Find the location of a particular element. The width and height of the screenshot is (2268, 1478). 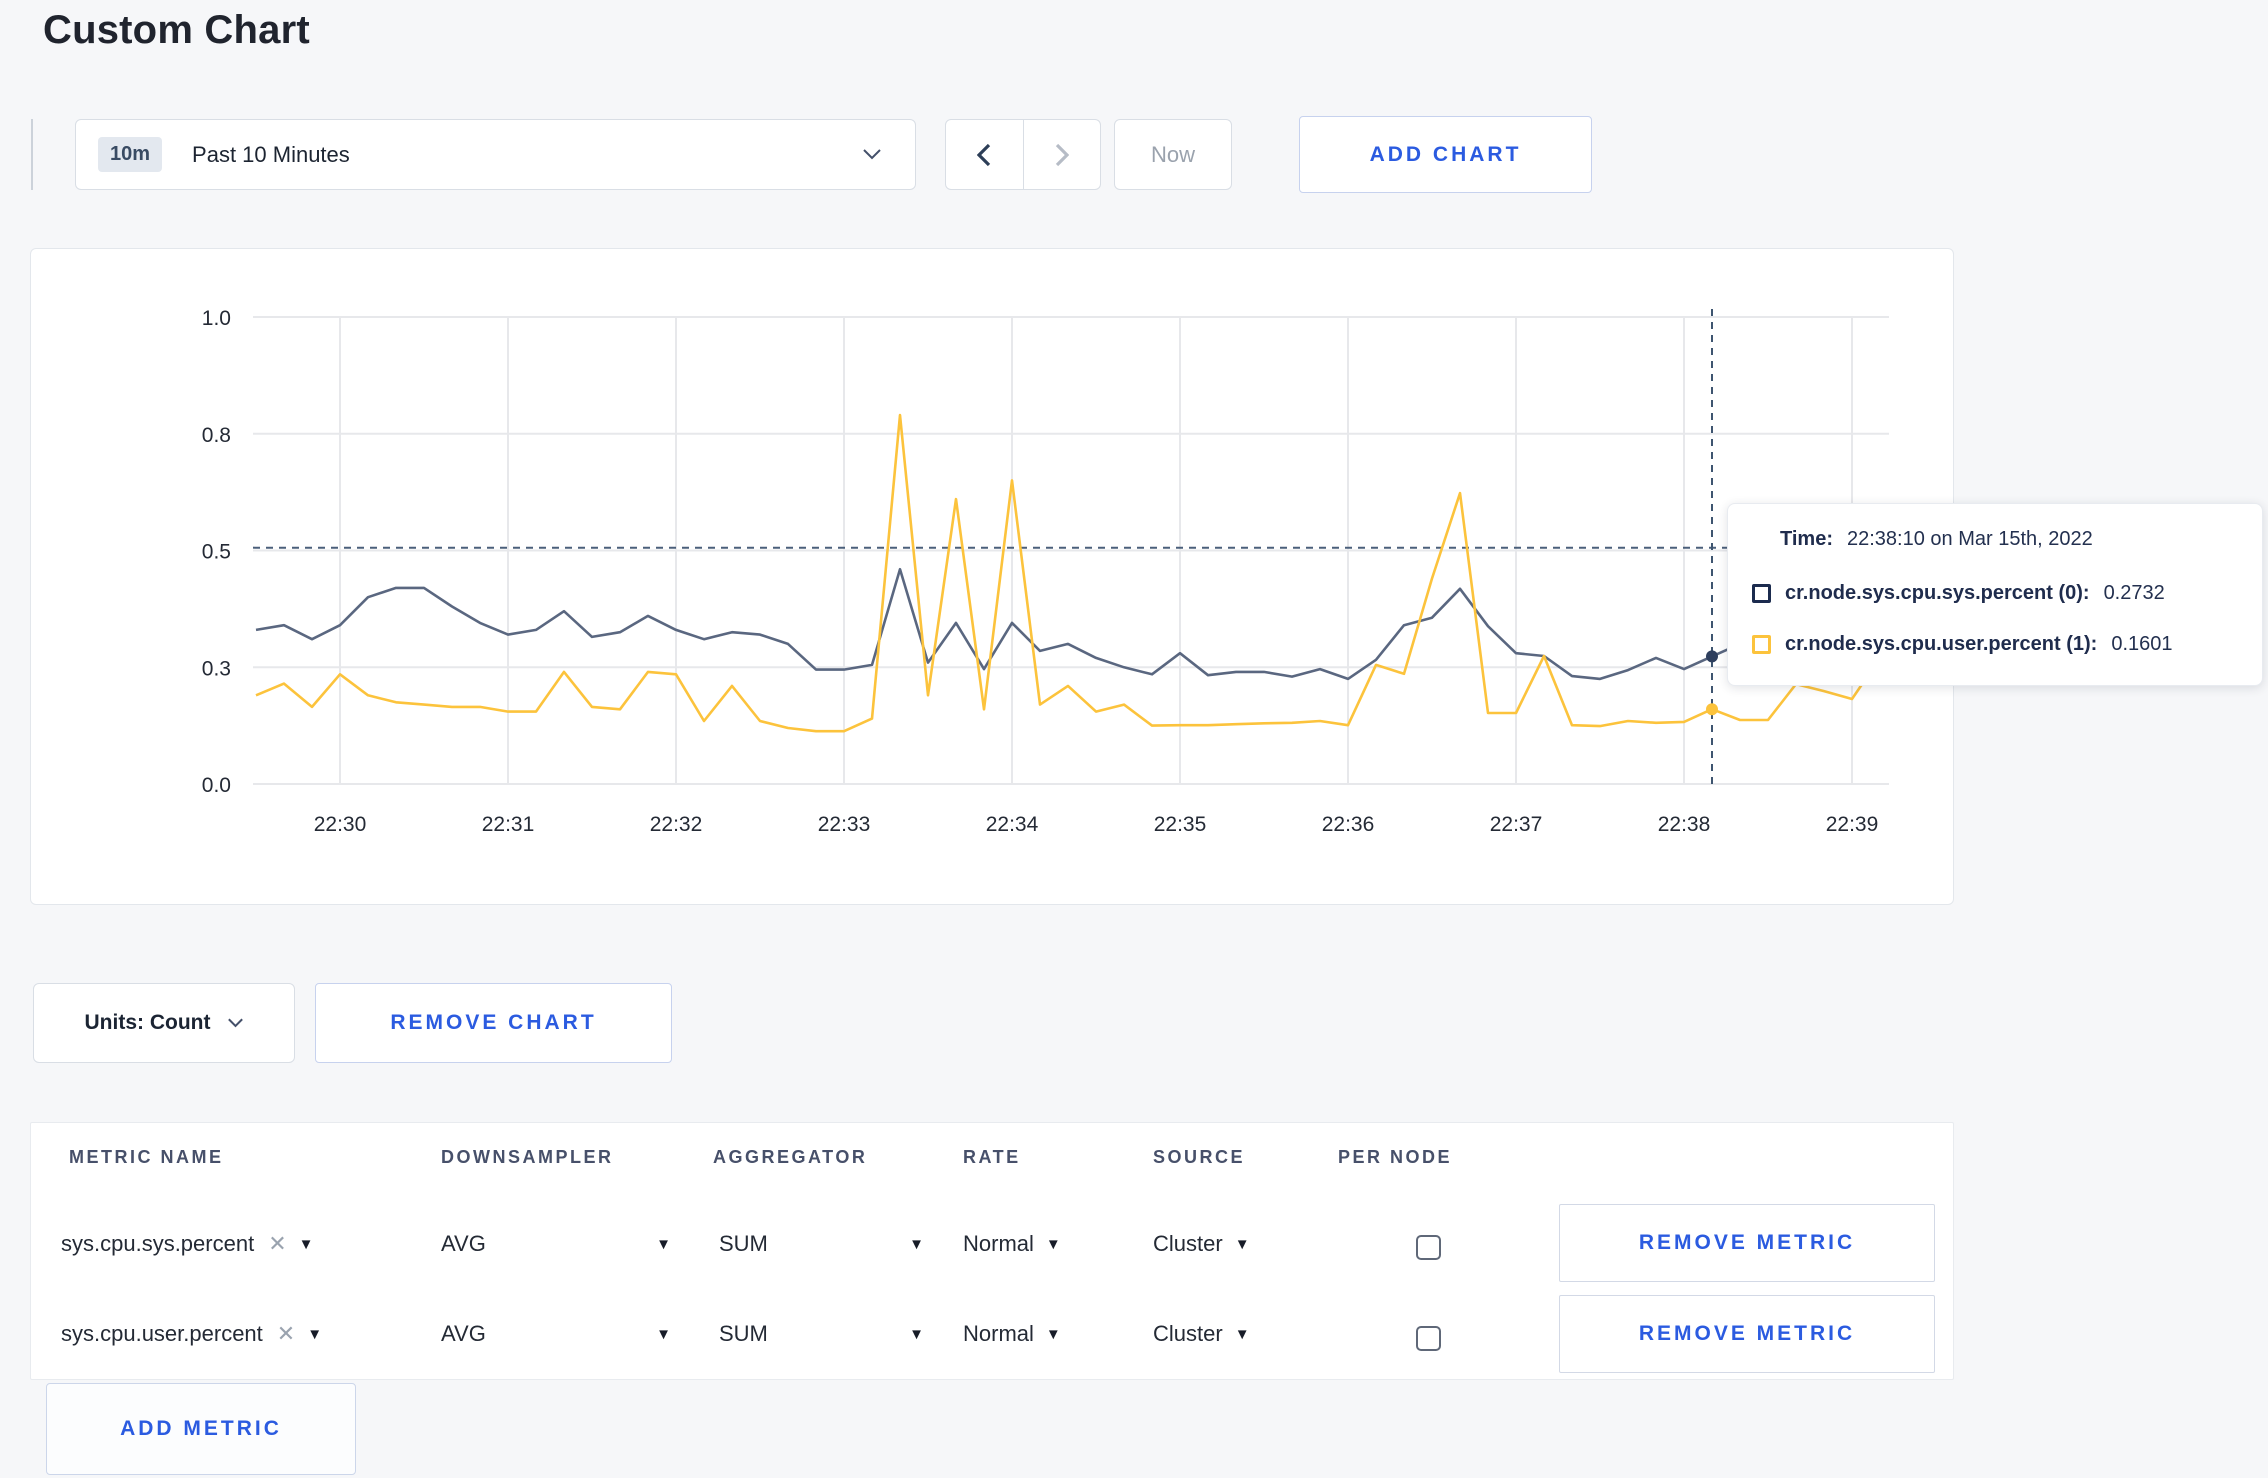

svg-text: 0.3 is located at coordinates (216, 668).